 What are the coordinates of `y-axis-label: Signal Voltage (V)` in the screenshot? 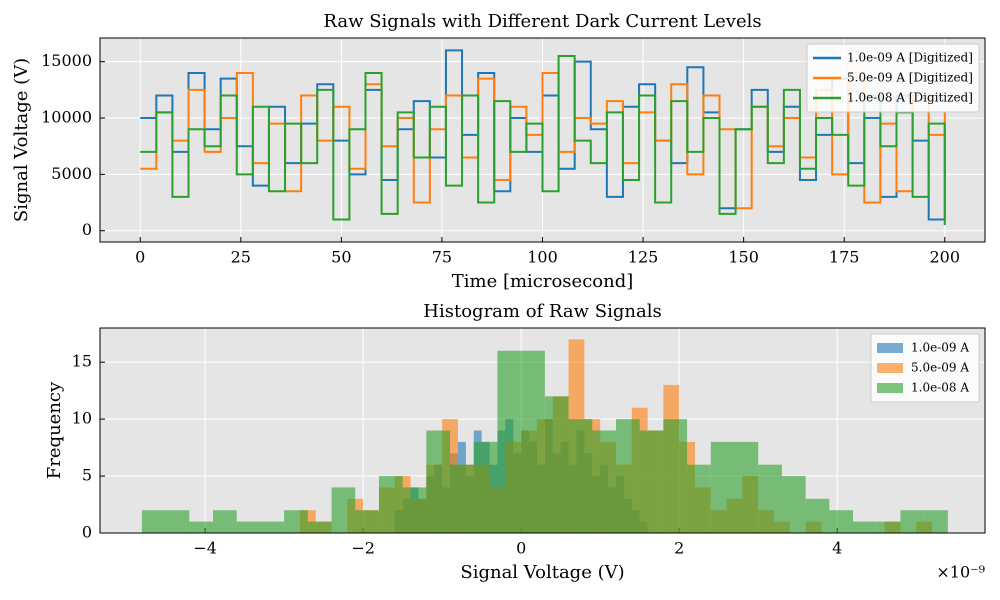 It's located at (21, 140).